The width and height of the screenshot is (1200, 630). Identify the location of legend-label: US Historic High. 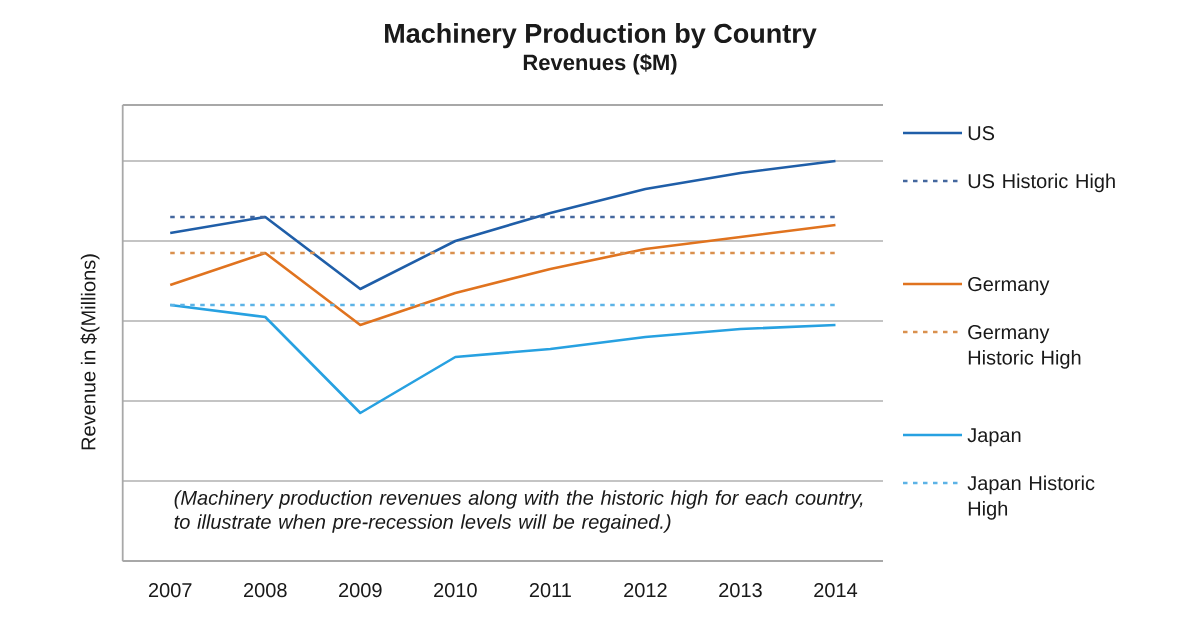
(1041, 183).